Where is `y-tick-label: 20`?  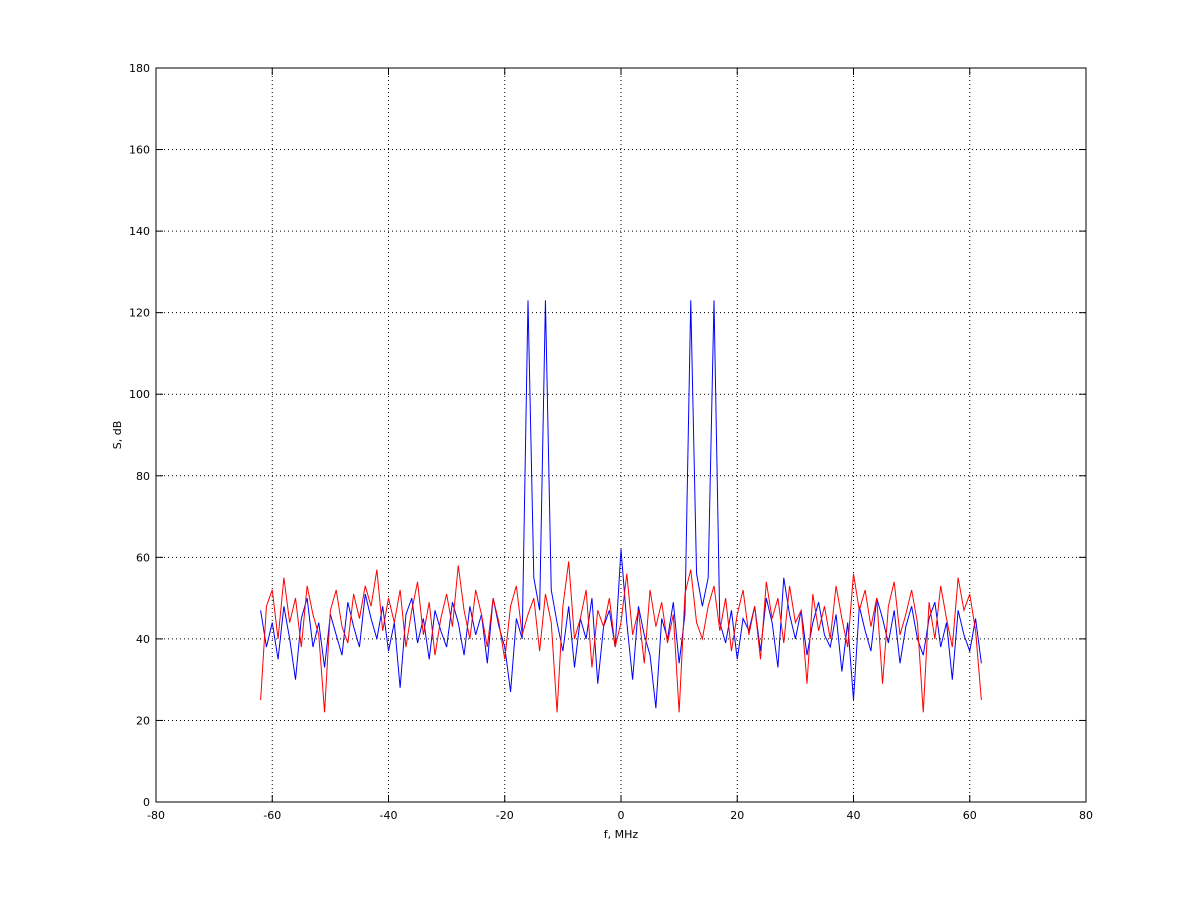
y-tick-label: 20 is located at coordinates (143, 720).